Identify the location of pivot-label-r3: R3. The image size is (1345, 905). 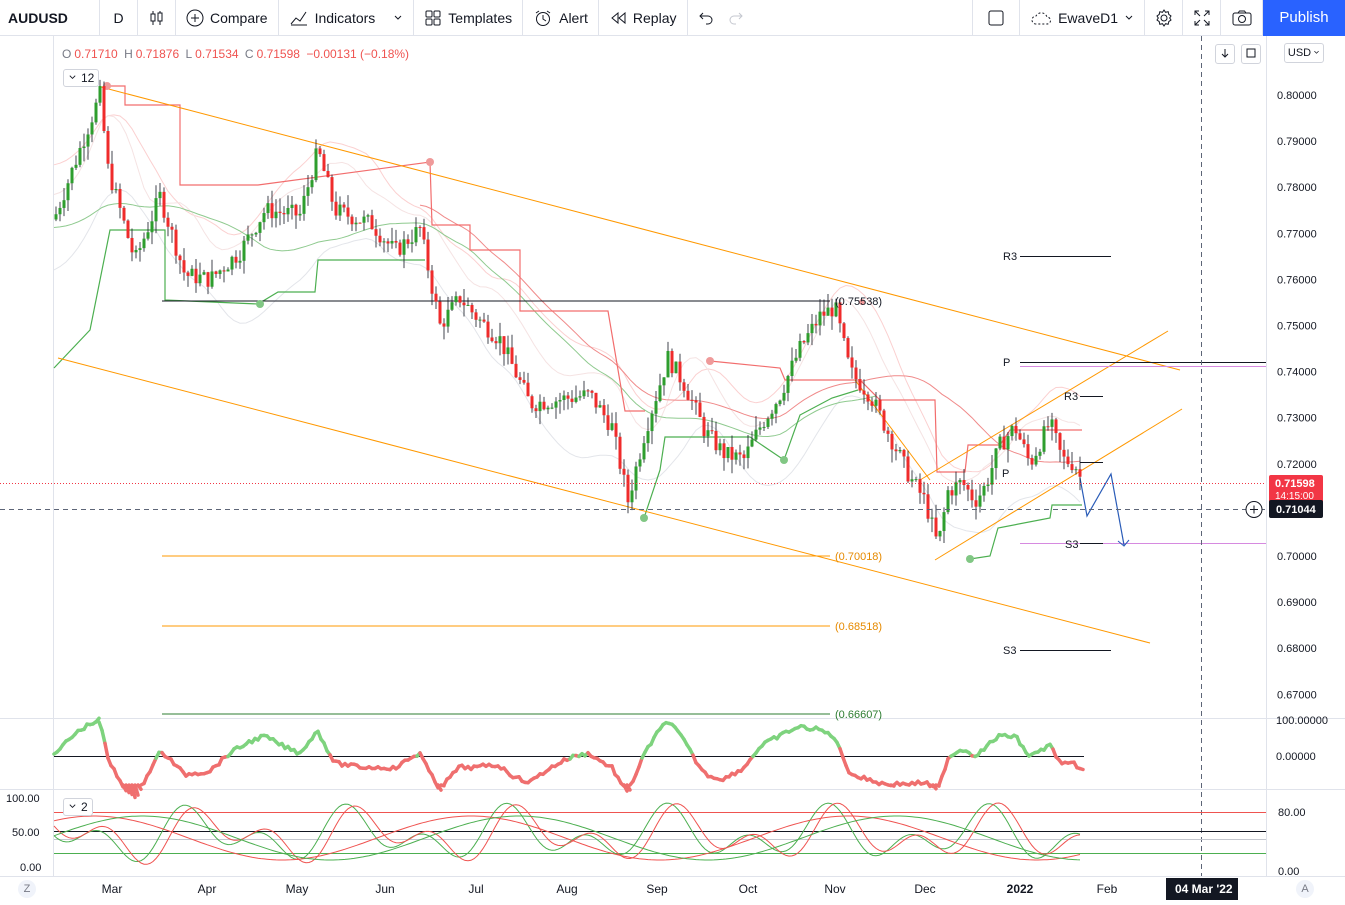
(1010, 257).